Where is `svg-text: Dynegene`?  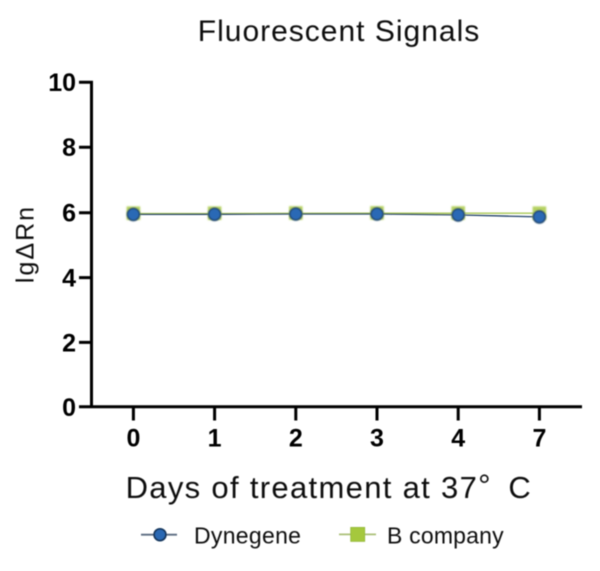 svg-text: Dynegene is located at coordinates (247, 536).